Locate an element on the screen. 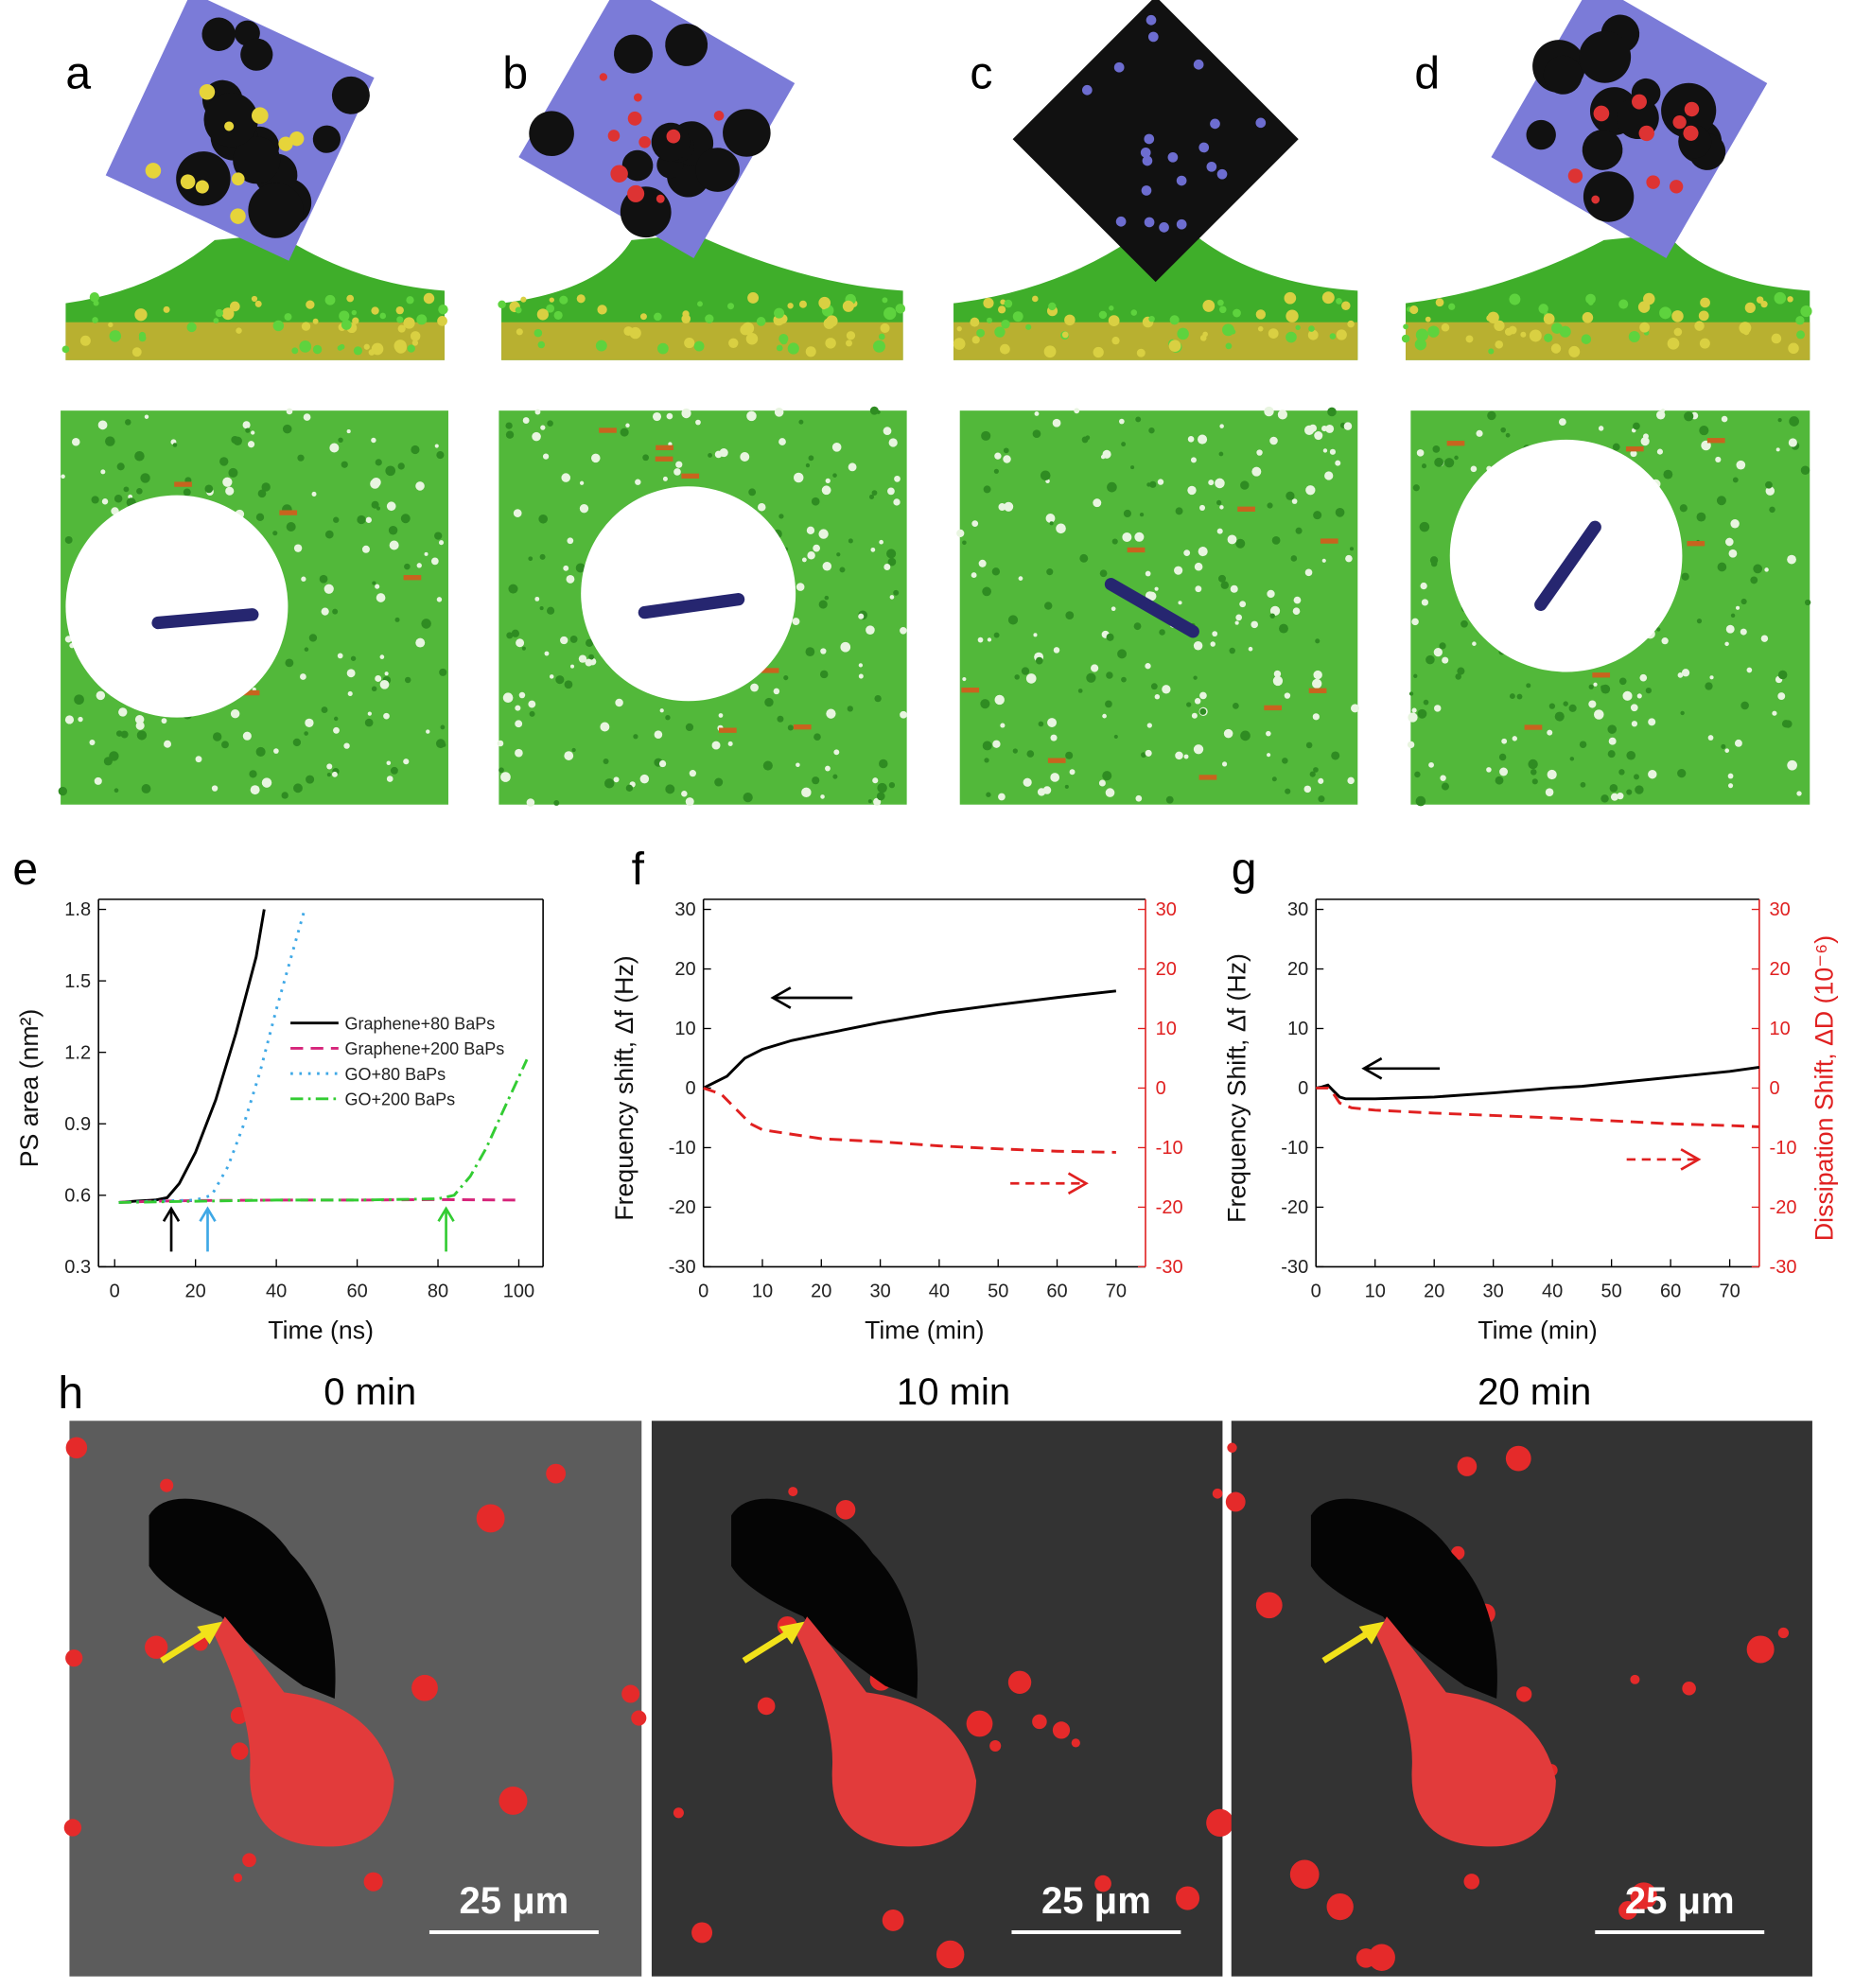  x-tick-label: 20 is located at coordinates (821, 1291).